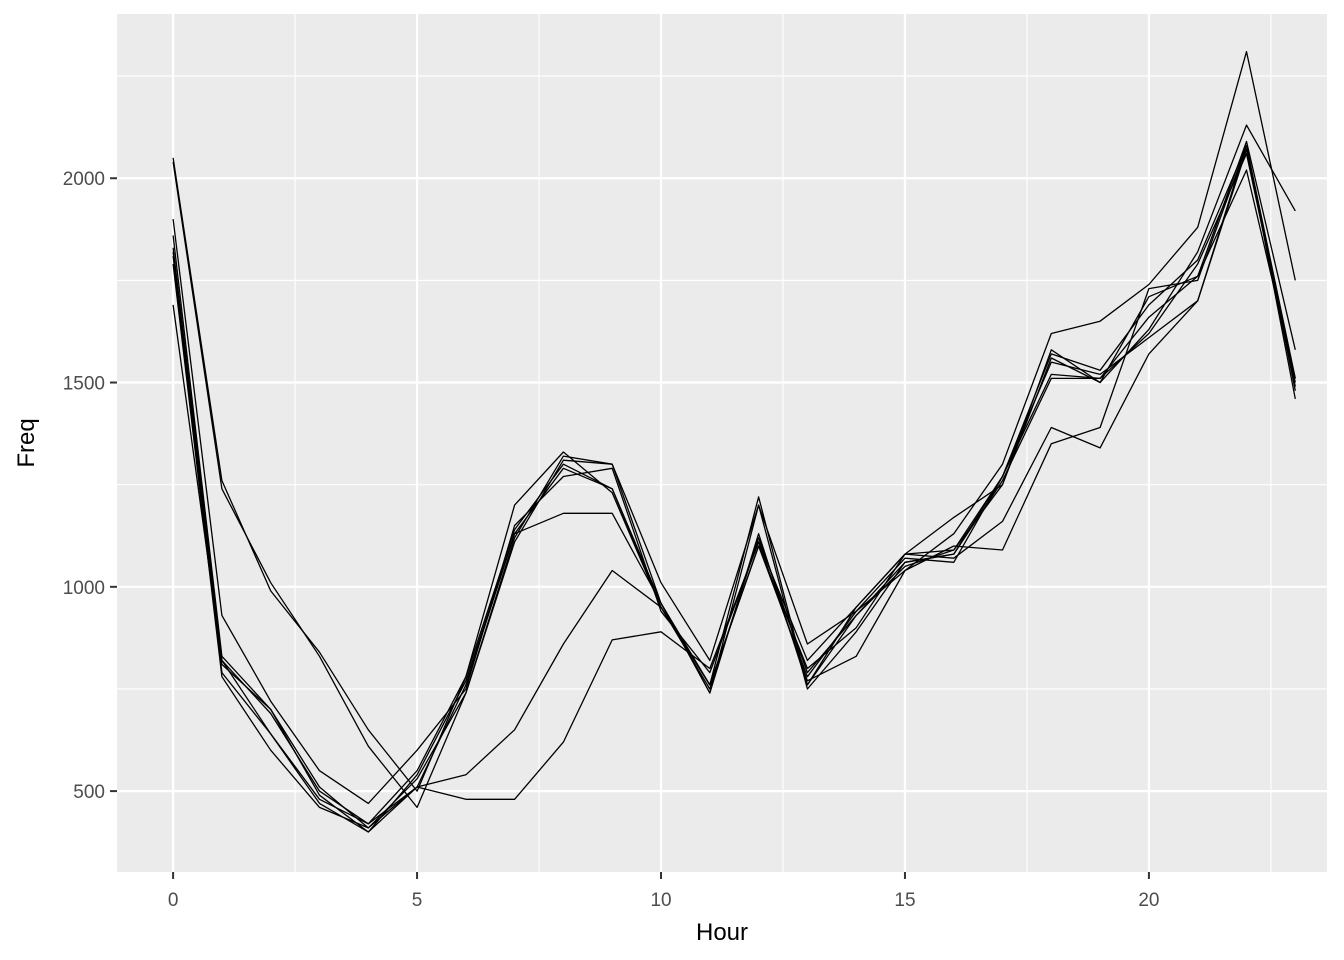 Image resolution: width=1344 pixels, height=960 pixels. What do you see at coordinates (84, 179) in the screenshot?
I see `y-tick-label: 2000` at bounding box center [84, 179].